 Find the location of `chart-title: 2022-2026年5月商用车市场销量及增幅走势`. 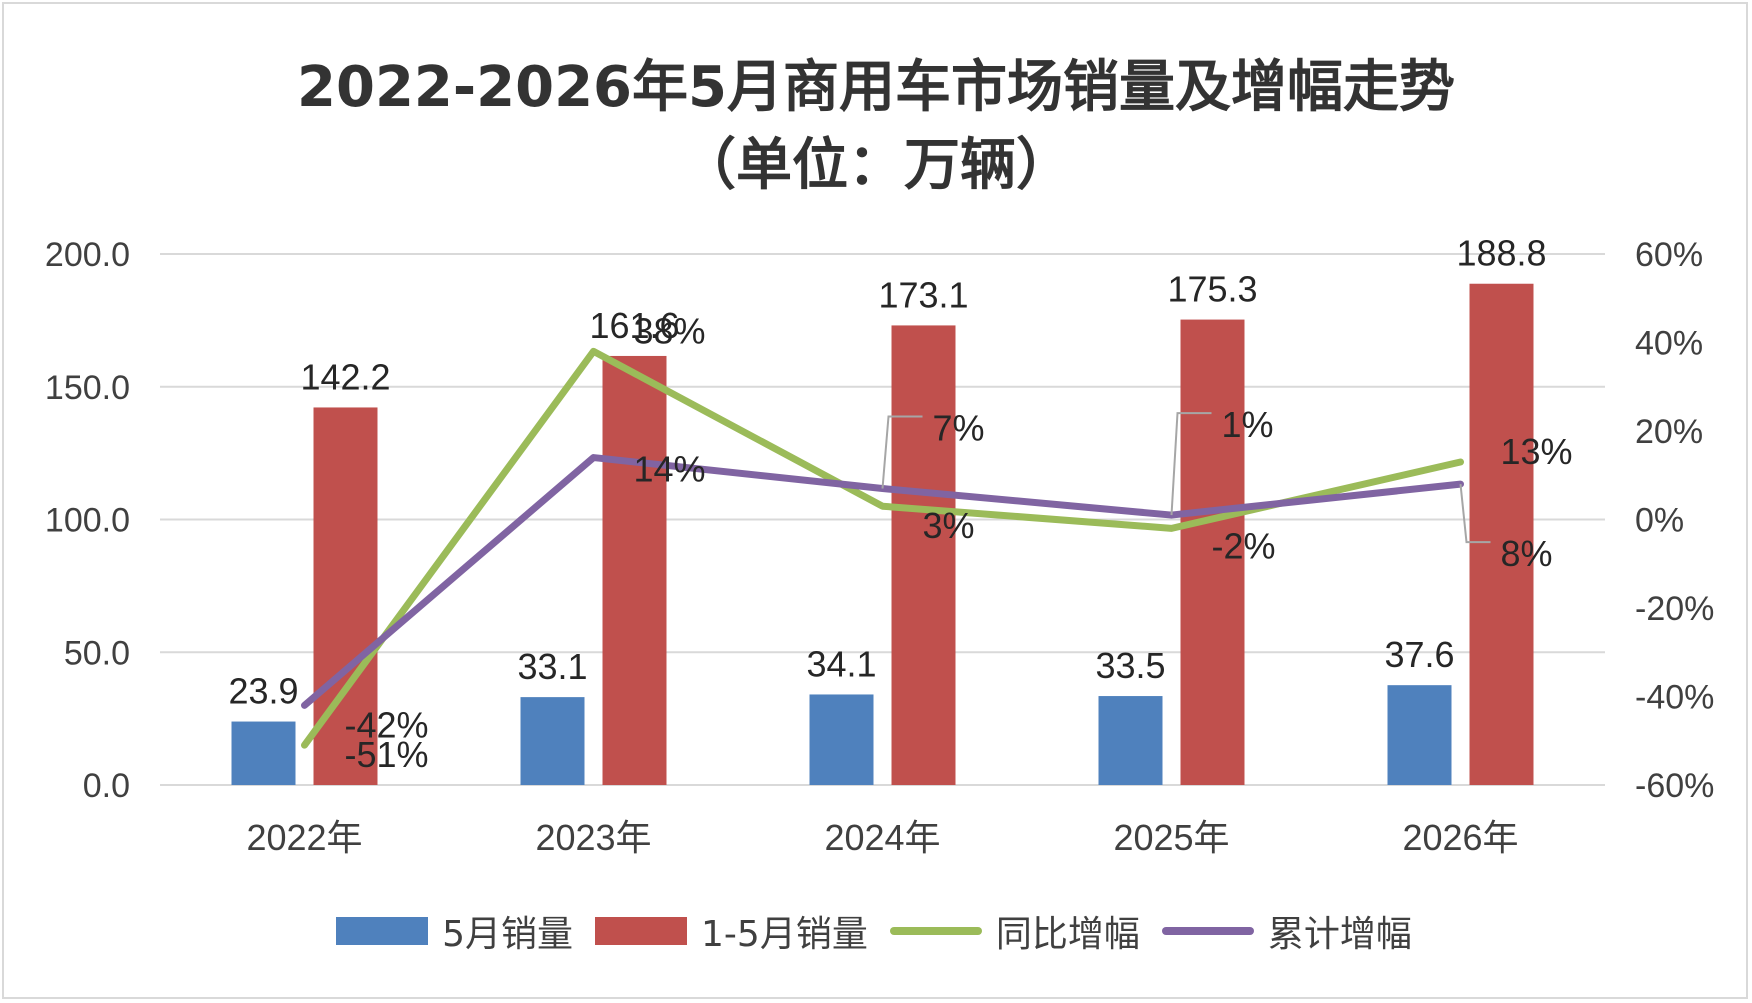

chart-title: 2022-2026年5月商用车市场销量及增幅走势 is located at coordinates (876, 87).